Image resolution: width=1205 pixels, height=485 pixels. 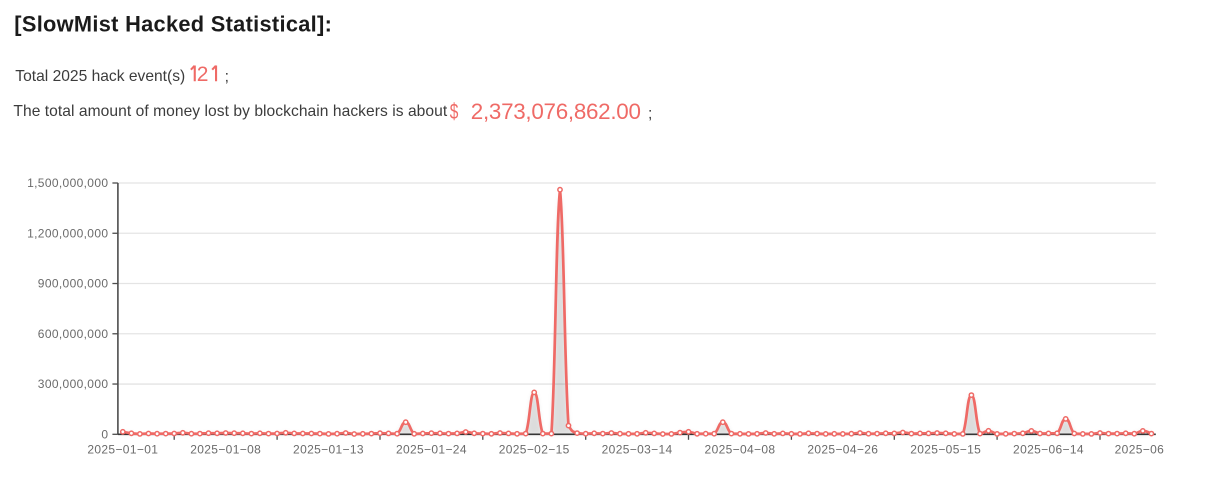 I want to click on svg-text: 2025−04−26, so click(x=842, y=449).